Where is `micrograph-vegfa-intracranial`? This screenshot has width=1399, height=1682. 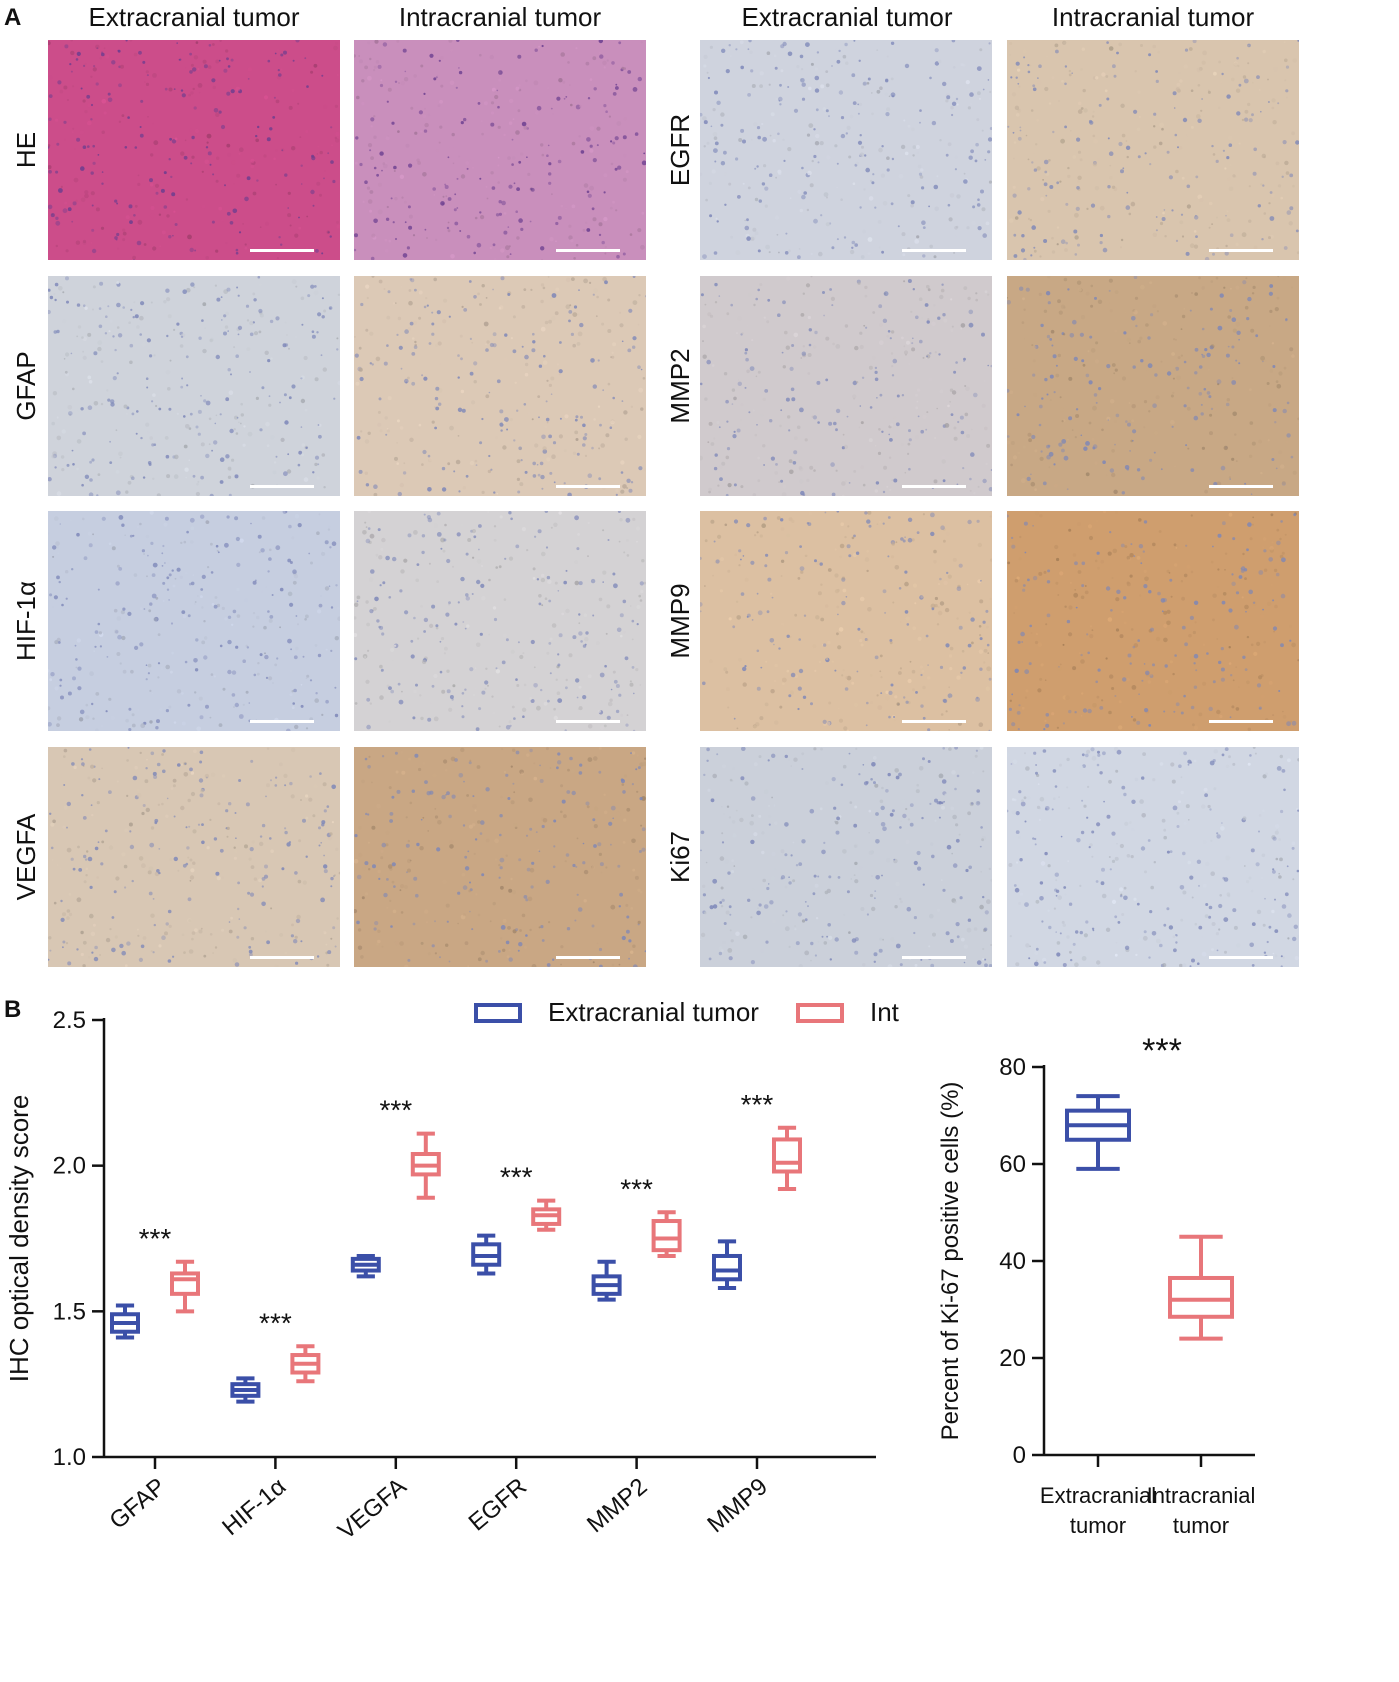 micrograph-vegfa-intracranial is located at coordinates (500, 857).